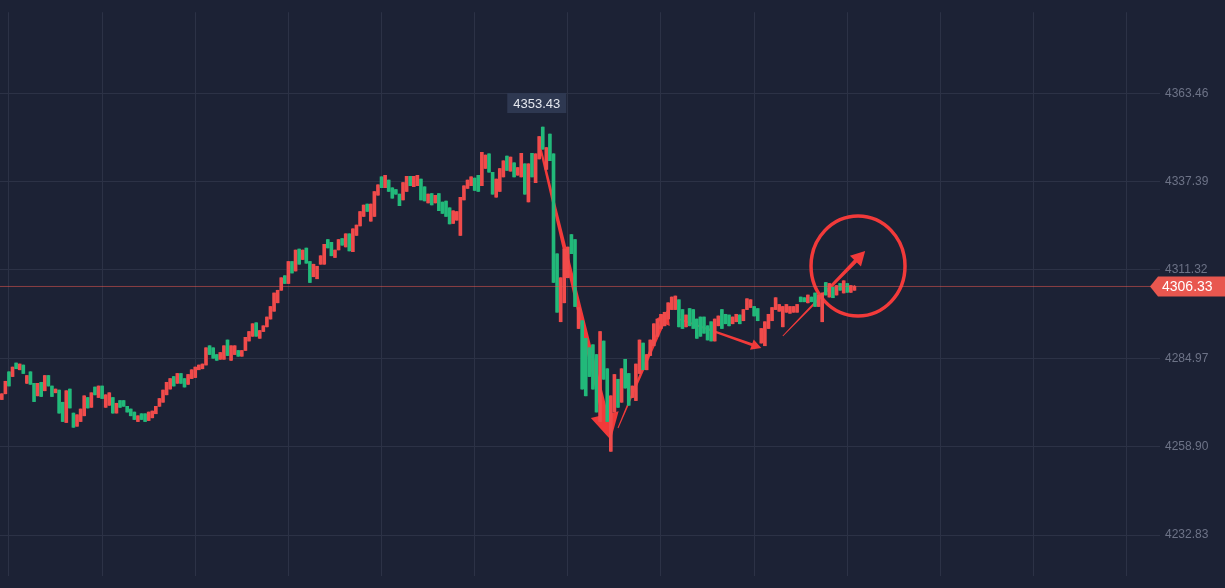  I want to click on y-tick-label: 4337.39, so click(1187, 180).